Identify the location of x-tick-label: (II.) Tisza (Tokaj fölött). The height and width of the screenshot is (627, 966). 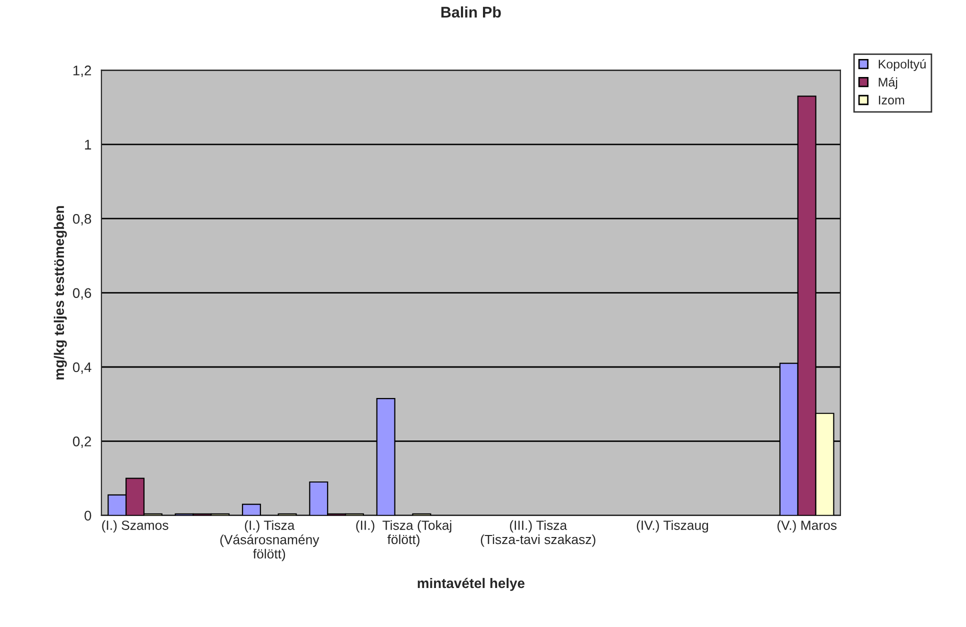
(404, 533).